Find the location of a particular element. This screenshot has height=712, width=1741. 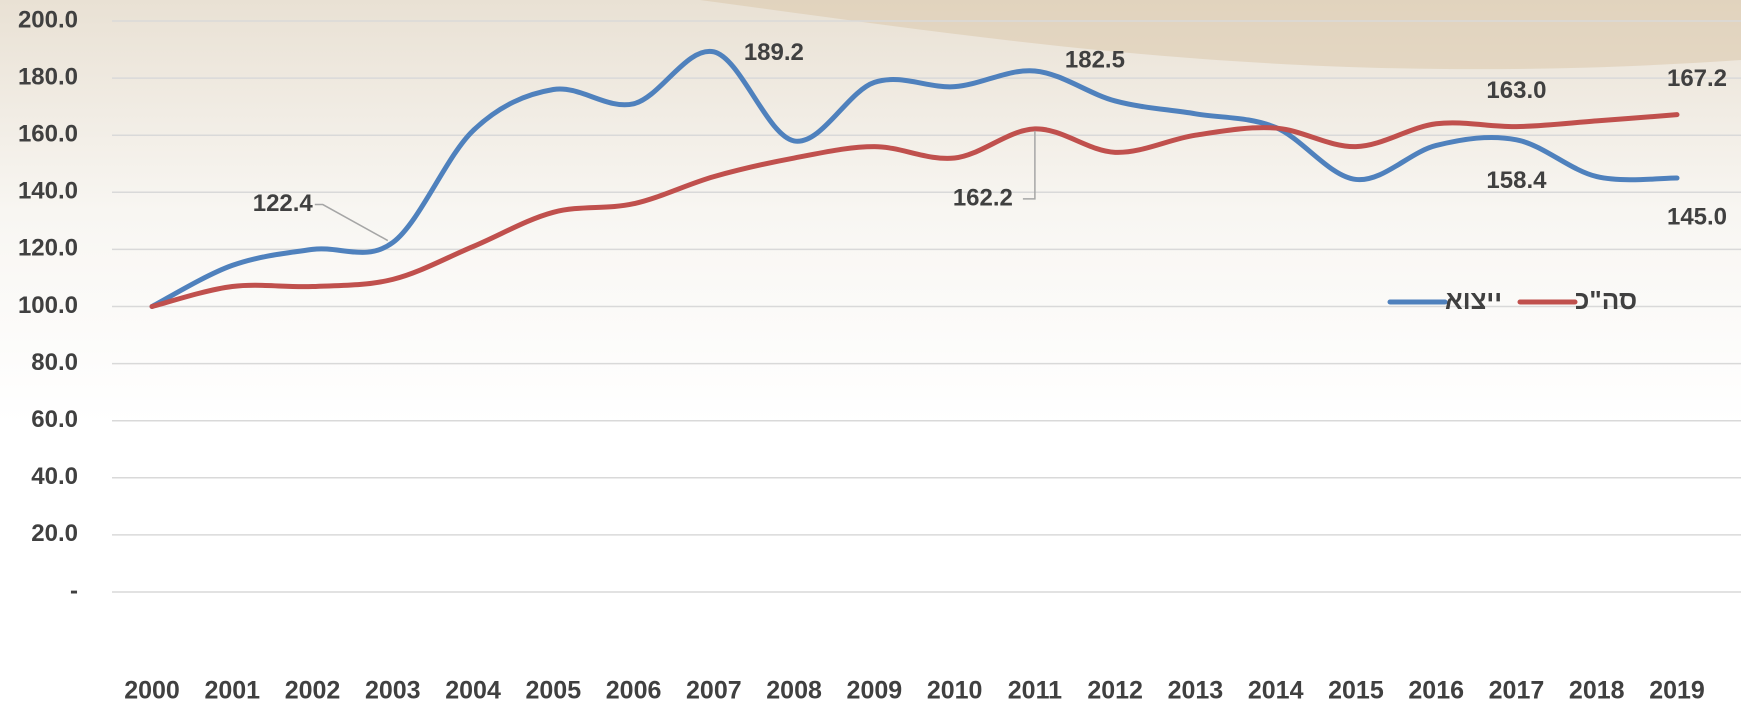

y-tick-label: 200.0 is located at coordinates (48, 19).